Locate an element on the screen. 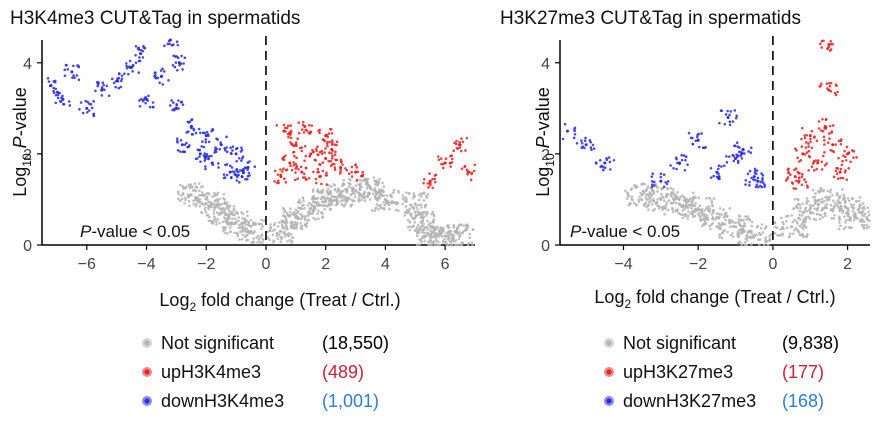  legend-marker-core is located at coordinates (609, 343).